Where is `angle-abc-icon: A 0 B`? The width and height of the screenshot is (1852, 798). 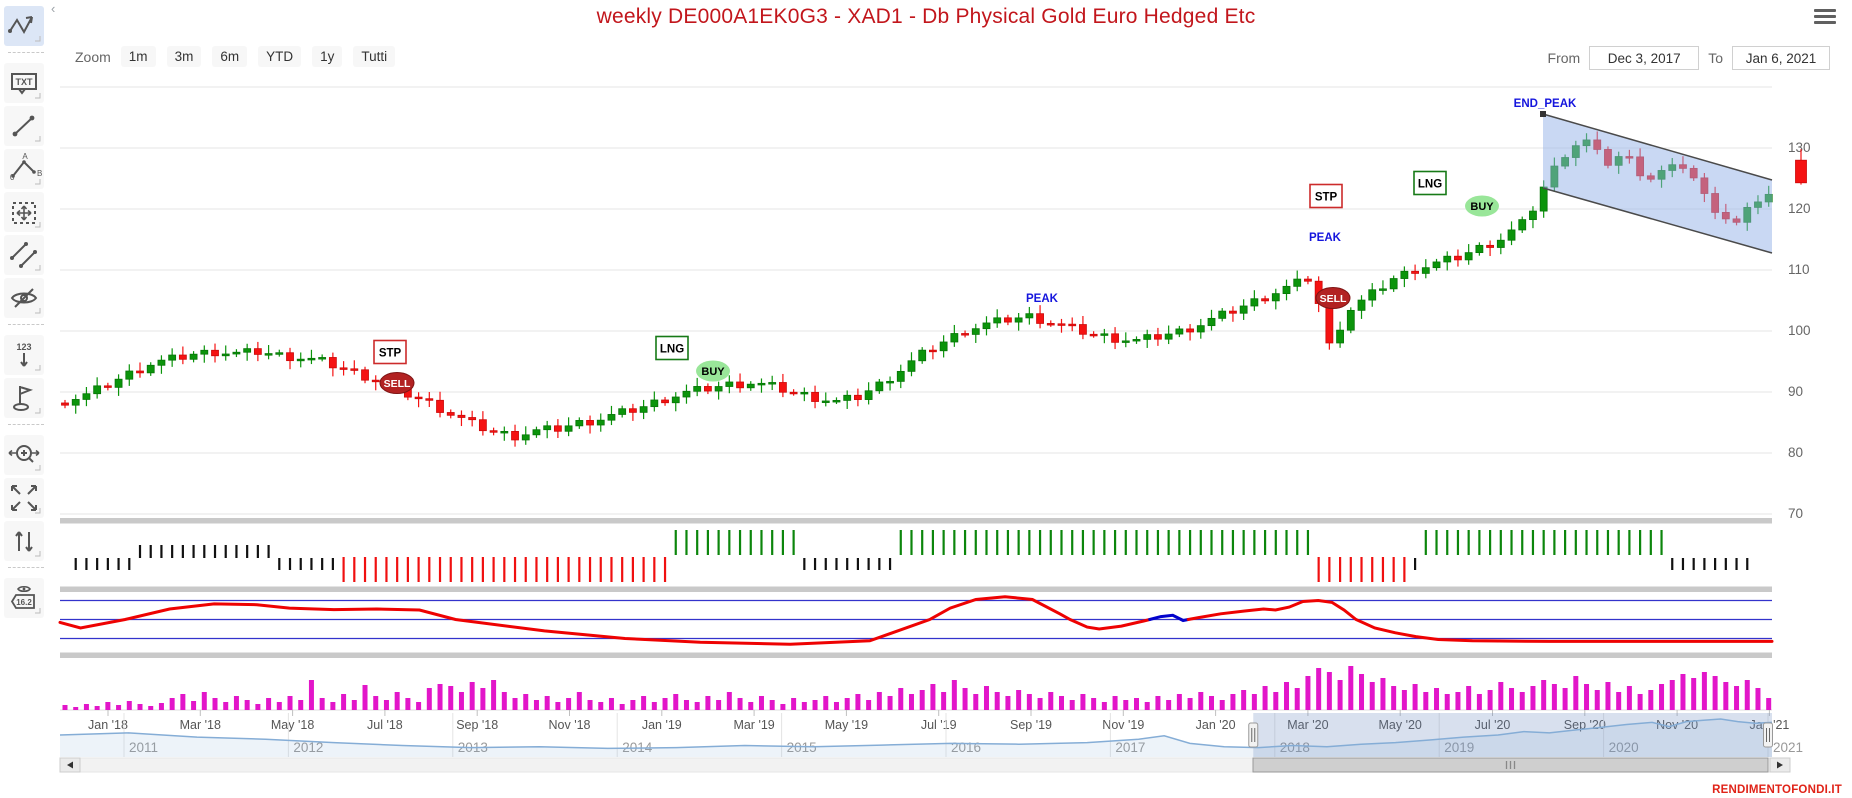
angle-abc-icon: A 0 B is located at coordinates (26, 168).